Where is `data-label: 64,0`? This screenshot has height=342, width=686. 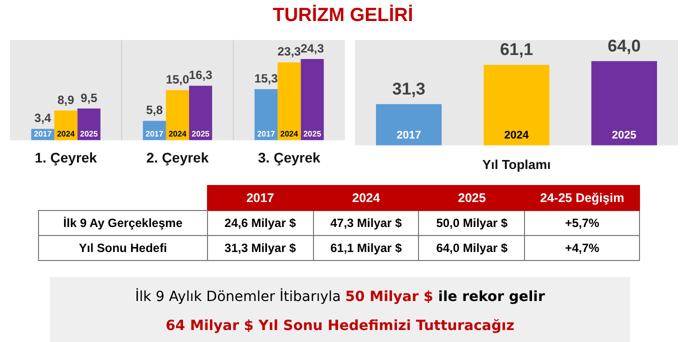
data-label: 64,0 is located at coordinates (624, 46).